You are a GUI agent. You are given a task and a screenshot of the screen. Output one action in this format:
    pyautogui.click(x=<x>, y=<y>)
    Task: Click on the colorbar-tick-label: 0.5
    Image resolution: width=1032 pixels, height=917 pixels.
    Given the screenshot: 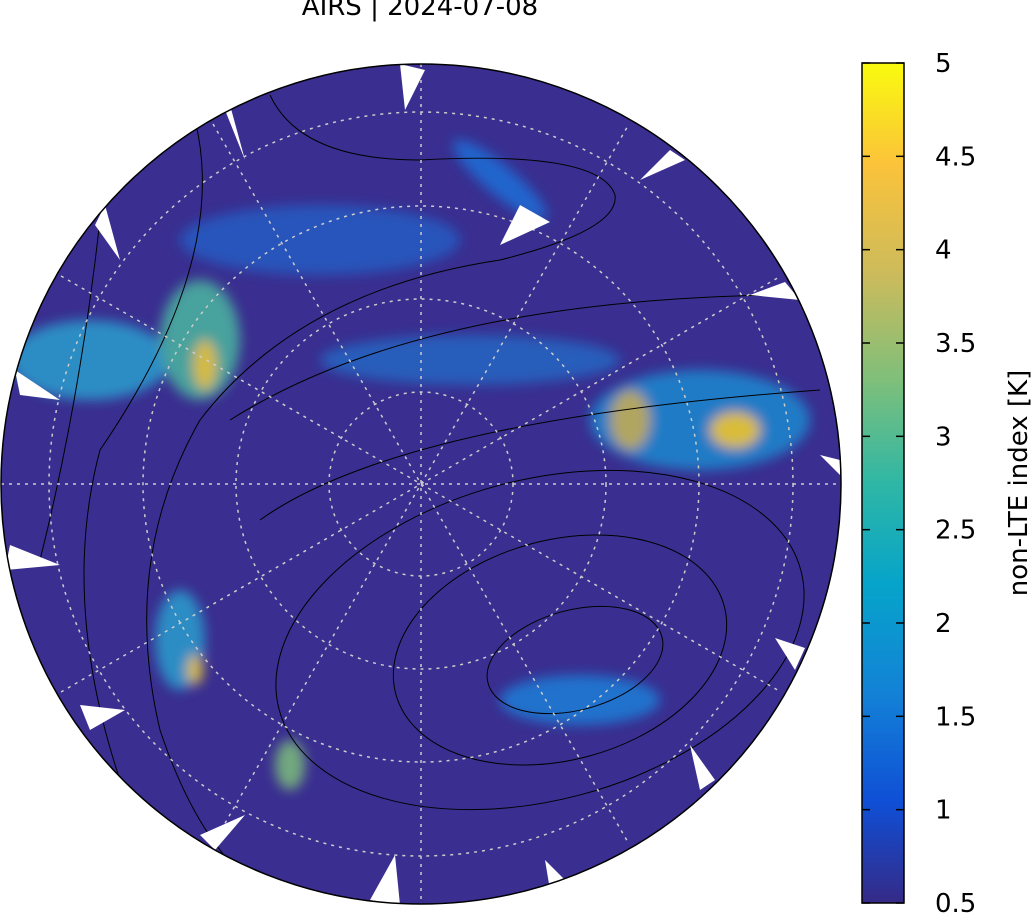 What is the action you would take?
    pyautogui.click(x=955, y=901)
    